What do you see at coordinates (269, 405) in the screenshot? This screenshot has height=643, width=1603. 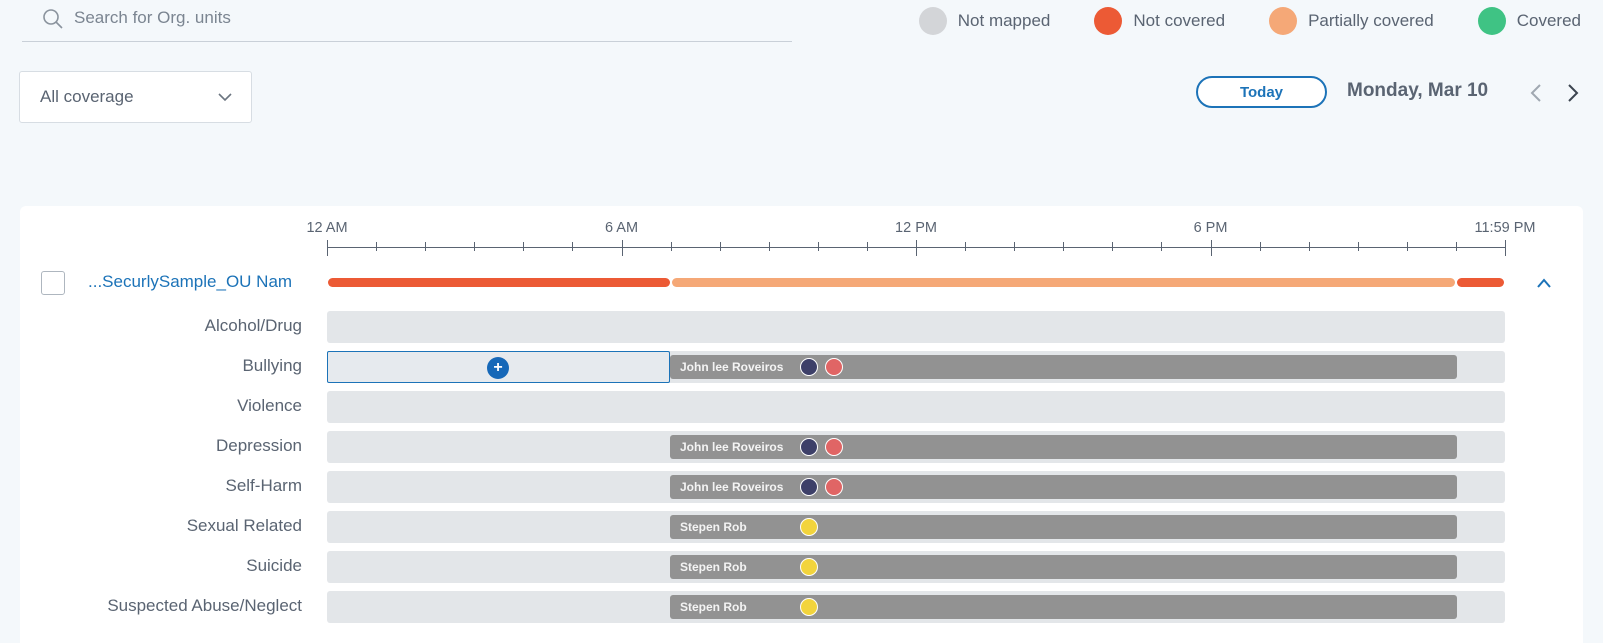 I see `category-label: Violence` at bounding box center [269, 405].